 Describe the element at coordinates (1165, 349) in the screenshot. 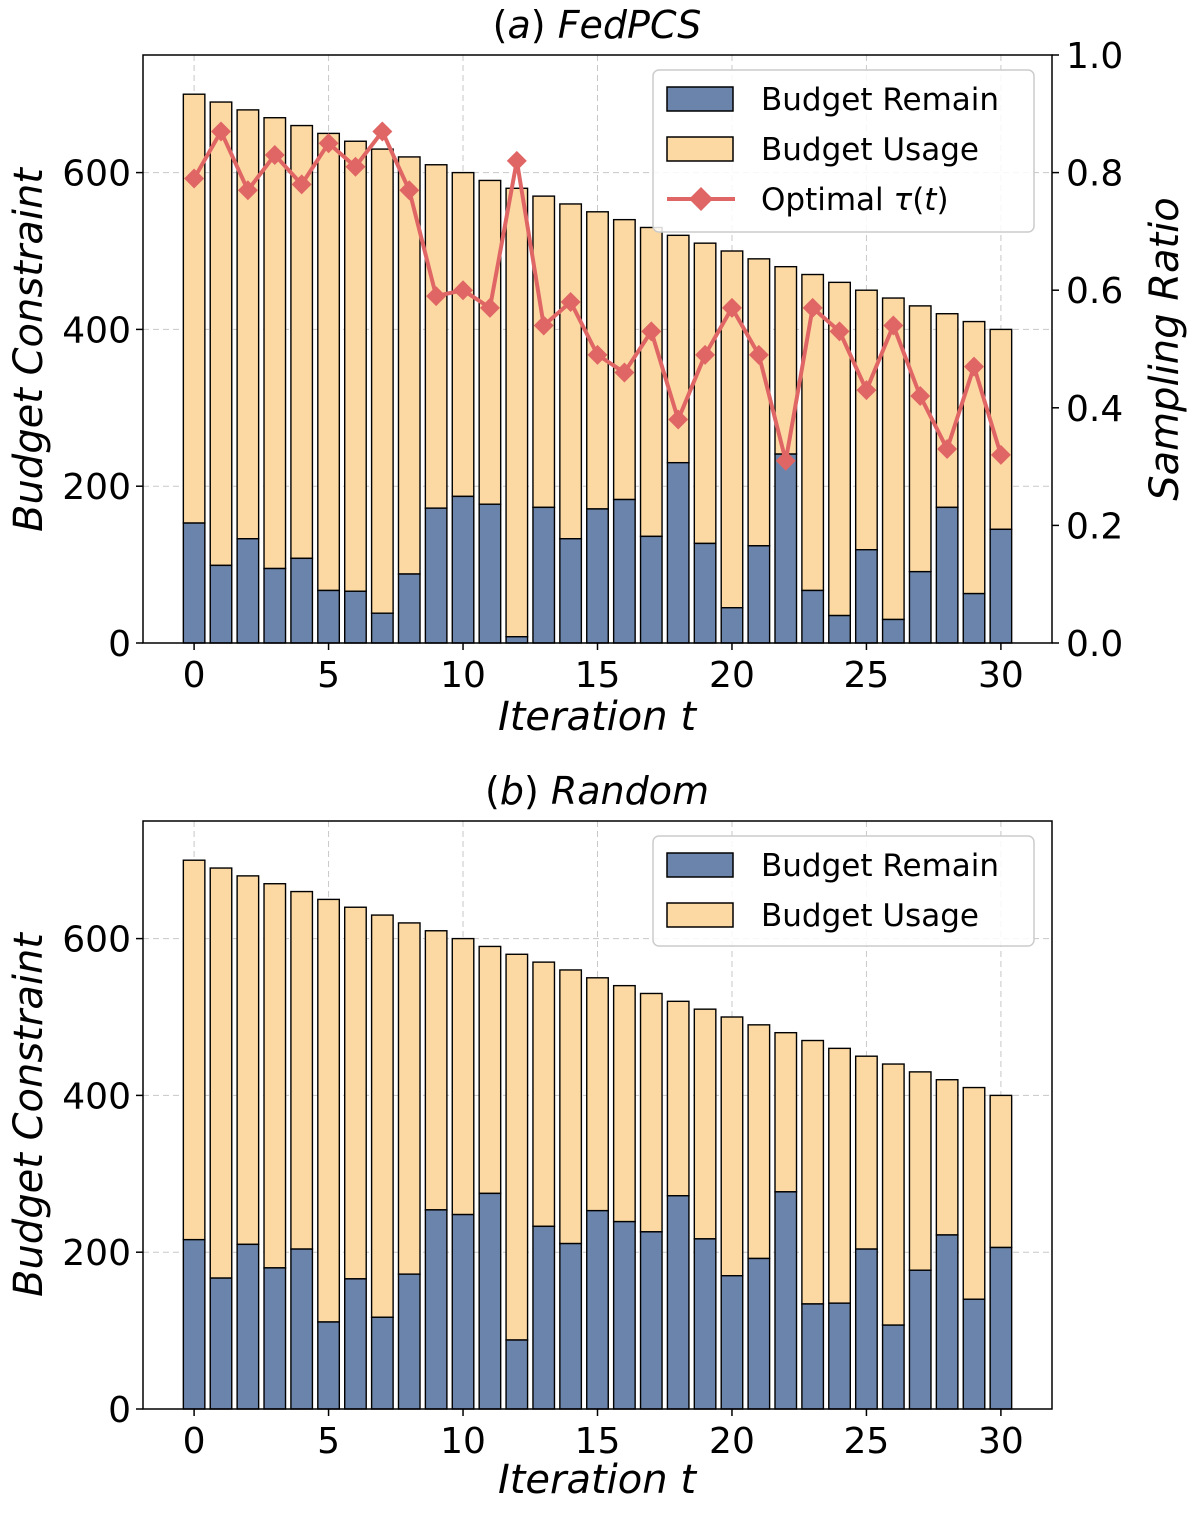

I see `panel-a-right-y-axis-label: Sampling Ratio` at that location.